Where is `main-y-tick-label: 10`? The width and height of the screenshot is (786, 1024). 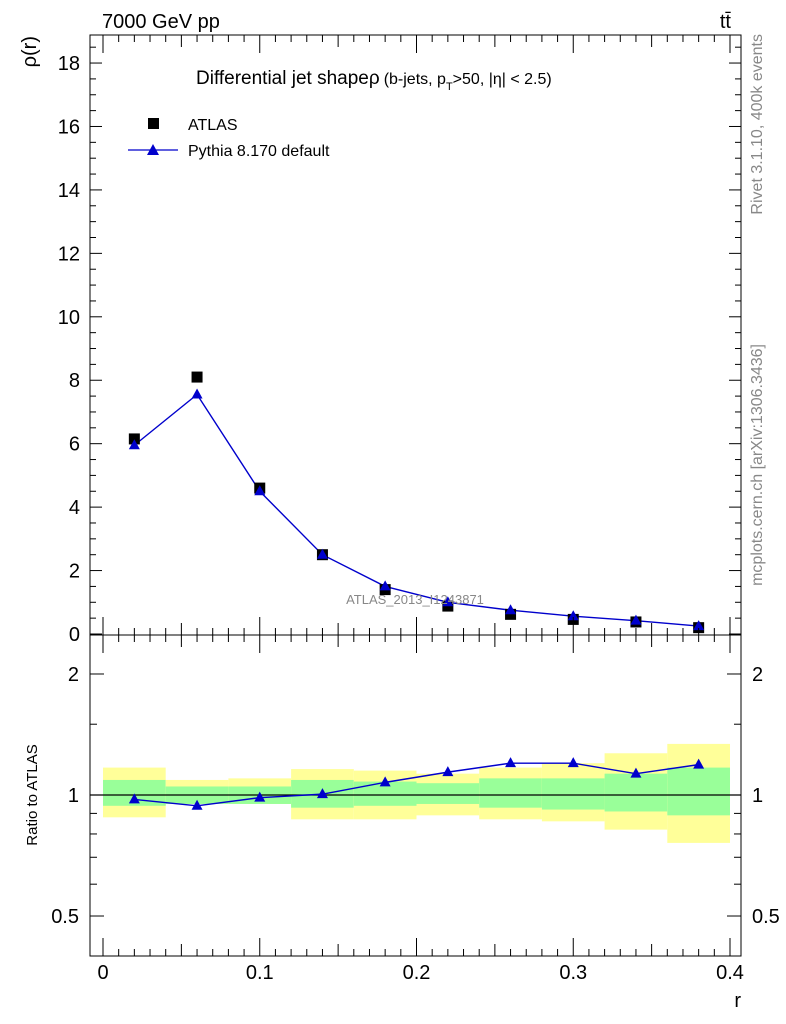
main-y-tick-label: 10 is located at coordinates (69, 318).